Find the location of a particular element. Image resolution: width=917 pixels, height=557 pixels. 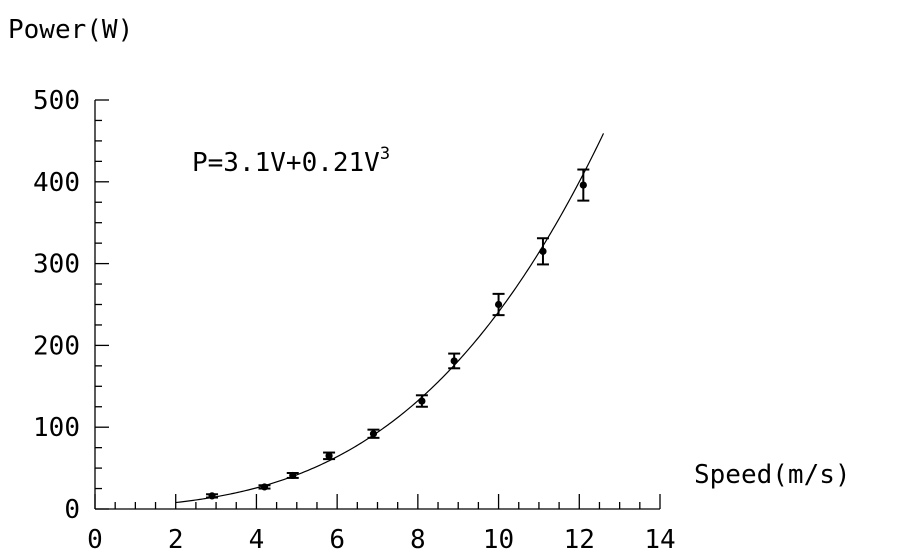

fit-equation-main: P=3.1V+0.21V is located at coordinates (286, 163).